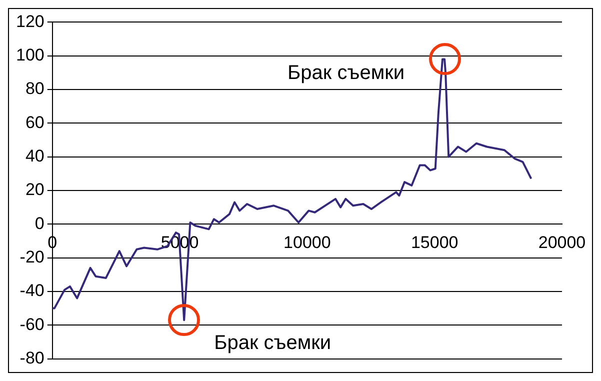 The height and width of the screenshot is (381, 601). Describe the element at coordinates (34, 156) in the screenshot. I see `y-tick-label: 40` at that location.